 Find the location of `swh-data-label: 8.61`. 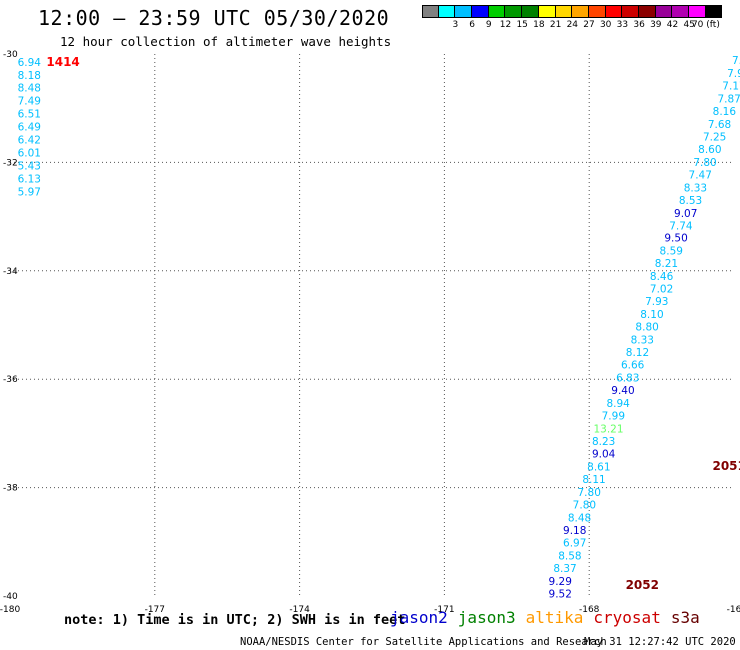

swh-data-label: 8.61 is located at coordinates (598, 467).